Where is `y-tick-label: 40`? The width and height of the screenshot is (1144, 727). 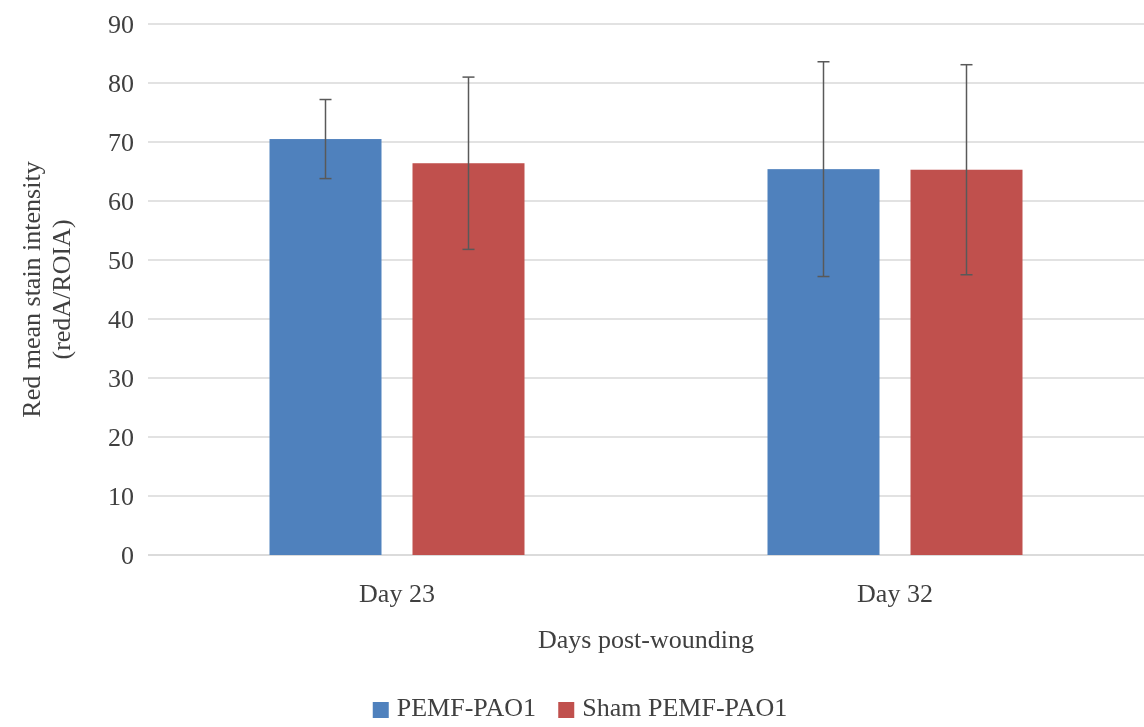
y-tick-label: 40 is located at coordinates (121, 320).